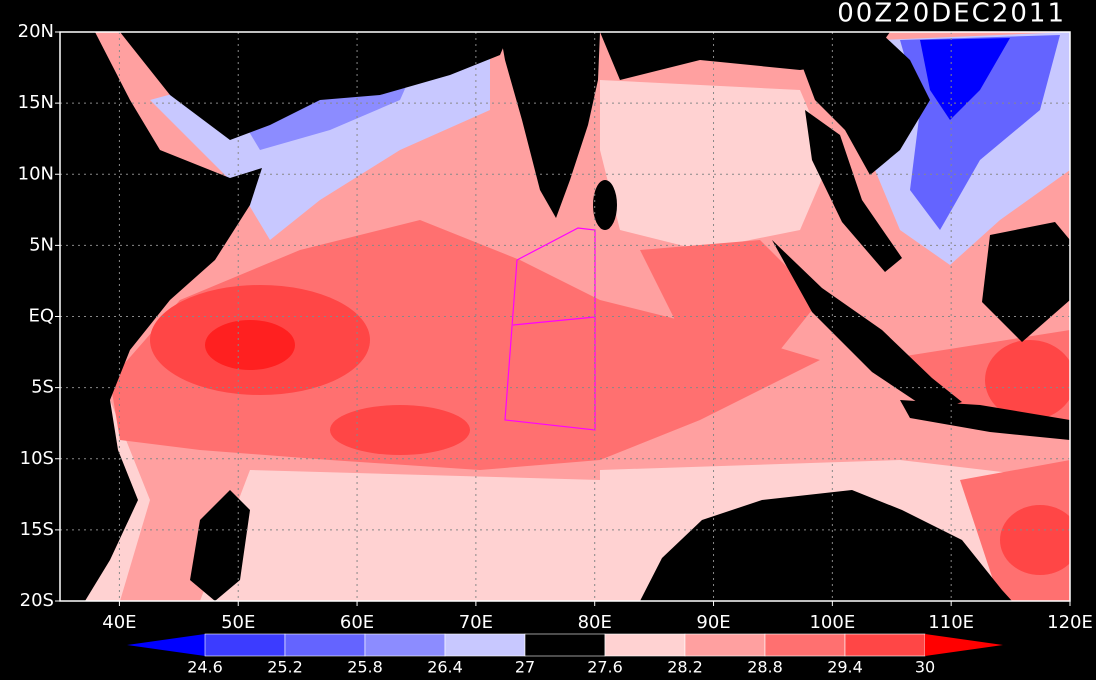 The image size is (1096, 680). What do you see at coordinates (605, 667) in the screenshot?
I see `colorbar-label: 27.6` at bounding box center [605, 667].